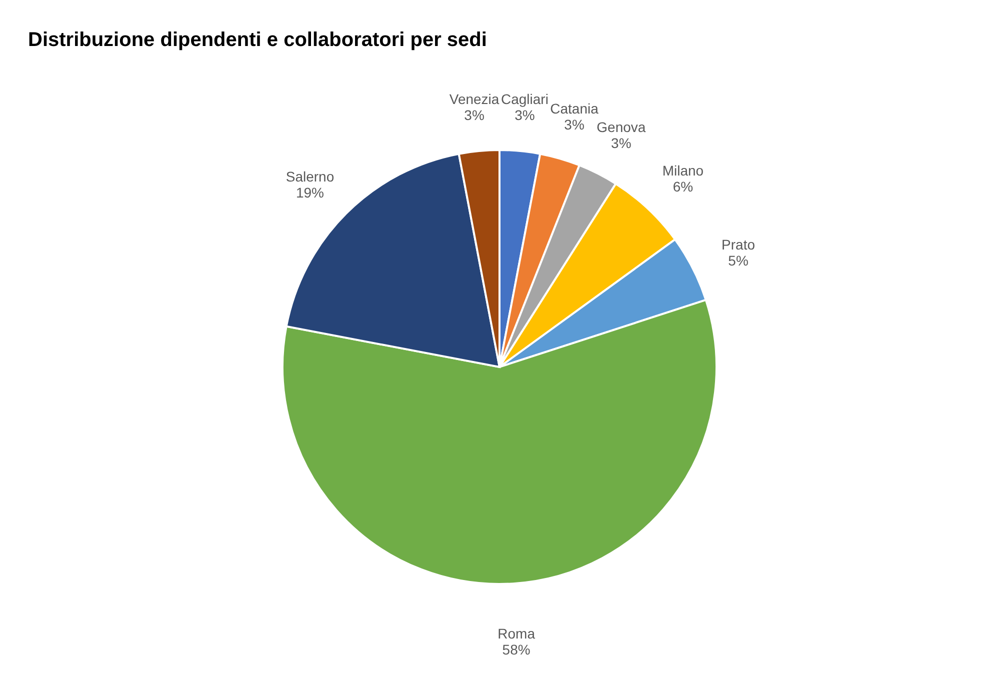  What do you see at coordinates (739, 244) in the screenshot?
I see `slice-label: Prato` at bounding box center [739, 244].